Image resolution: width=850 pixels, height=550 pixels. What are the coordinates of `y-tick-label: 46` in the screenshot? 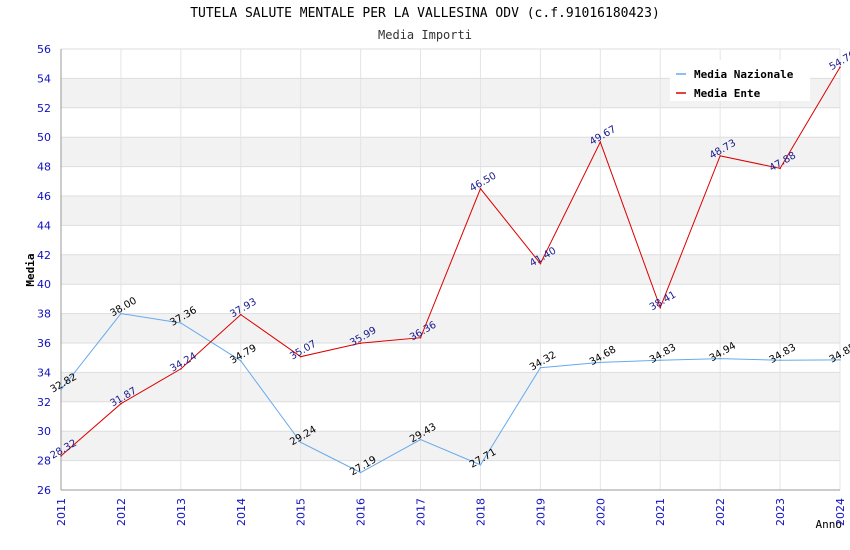 It's located at (44, 196).